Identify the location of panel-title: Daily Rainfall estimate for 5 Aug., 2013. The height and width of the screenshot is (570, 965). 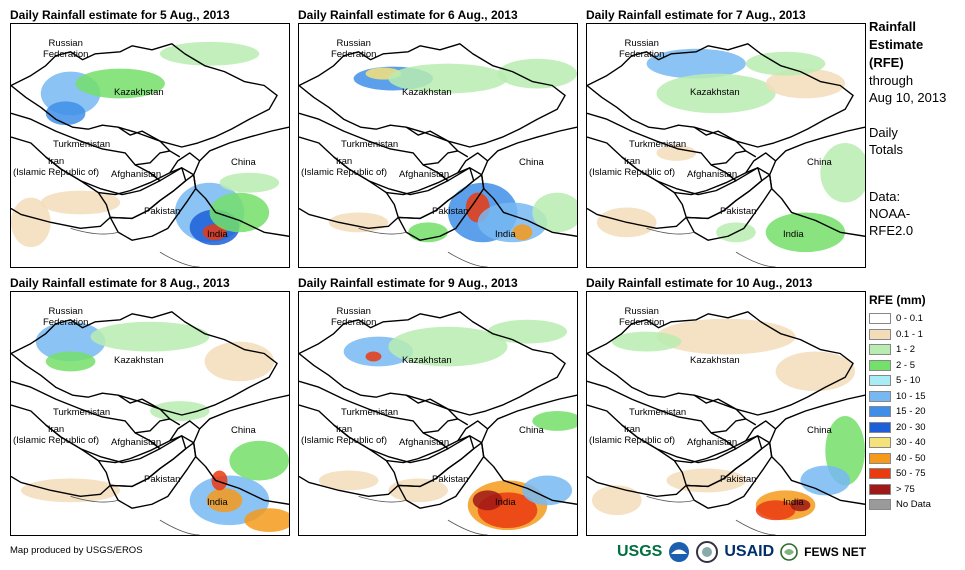
(120, 15).